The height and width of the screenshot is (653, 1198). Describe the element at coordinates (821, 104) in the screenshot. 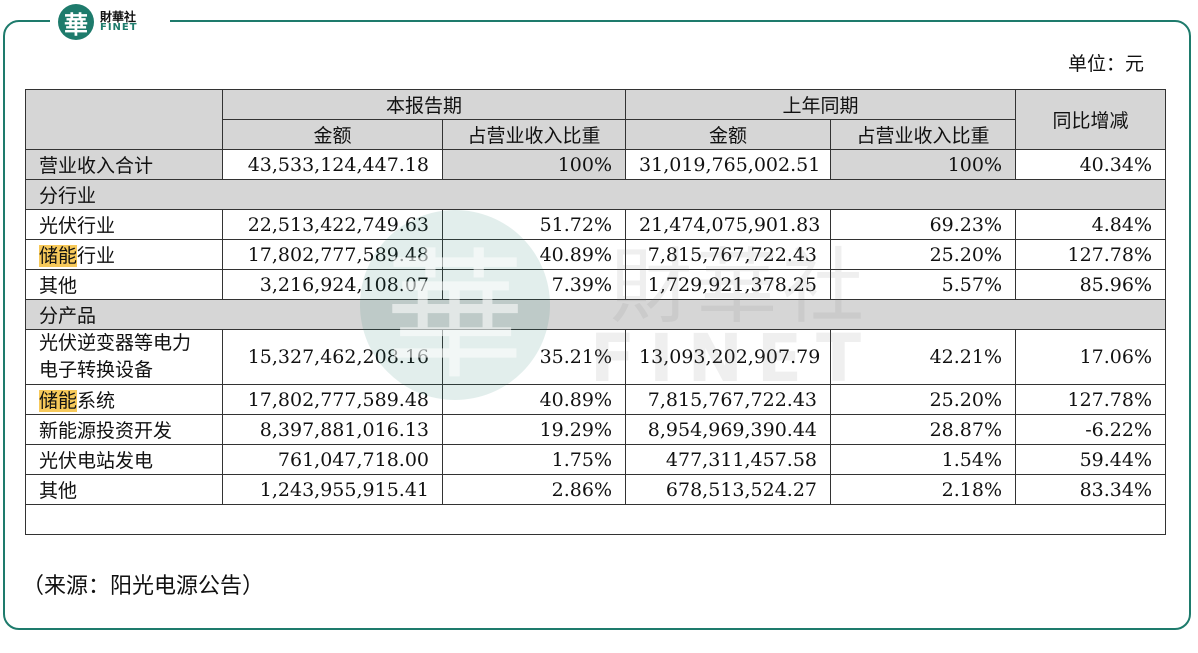

I see `header-prior-period: 上年同期` at that location.